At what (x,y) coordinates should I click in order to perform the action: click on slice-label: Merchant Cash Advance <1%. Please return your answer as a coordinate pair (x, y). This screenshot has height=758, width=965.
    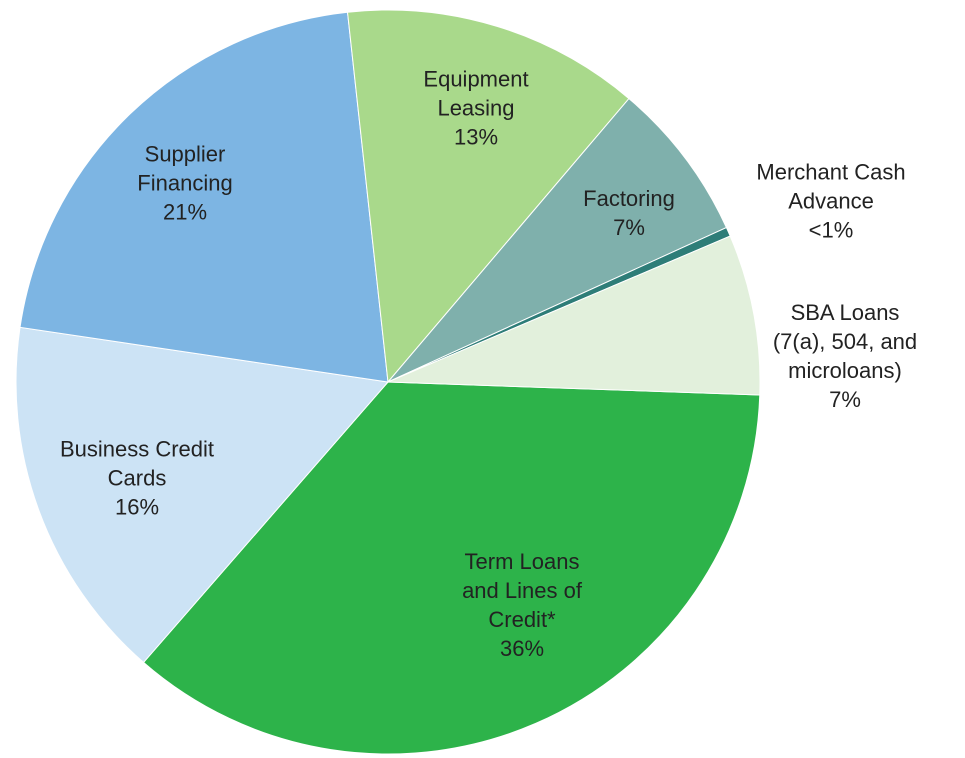
    Looking at the image, I should click on (831, 201).